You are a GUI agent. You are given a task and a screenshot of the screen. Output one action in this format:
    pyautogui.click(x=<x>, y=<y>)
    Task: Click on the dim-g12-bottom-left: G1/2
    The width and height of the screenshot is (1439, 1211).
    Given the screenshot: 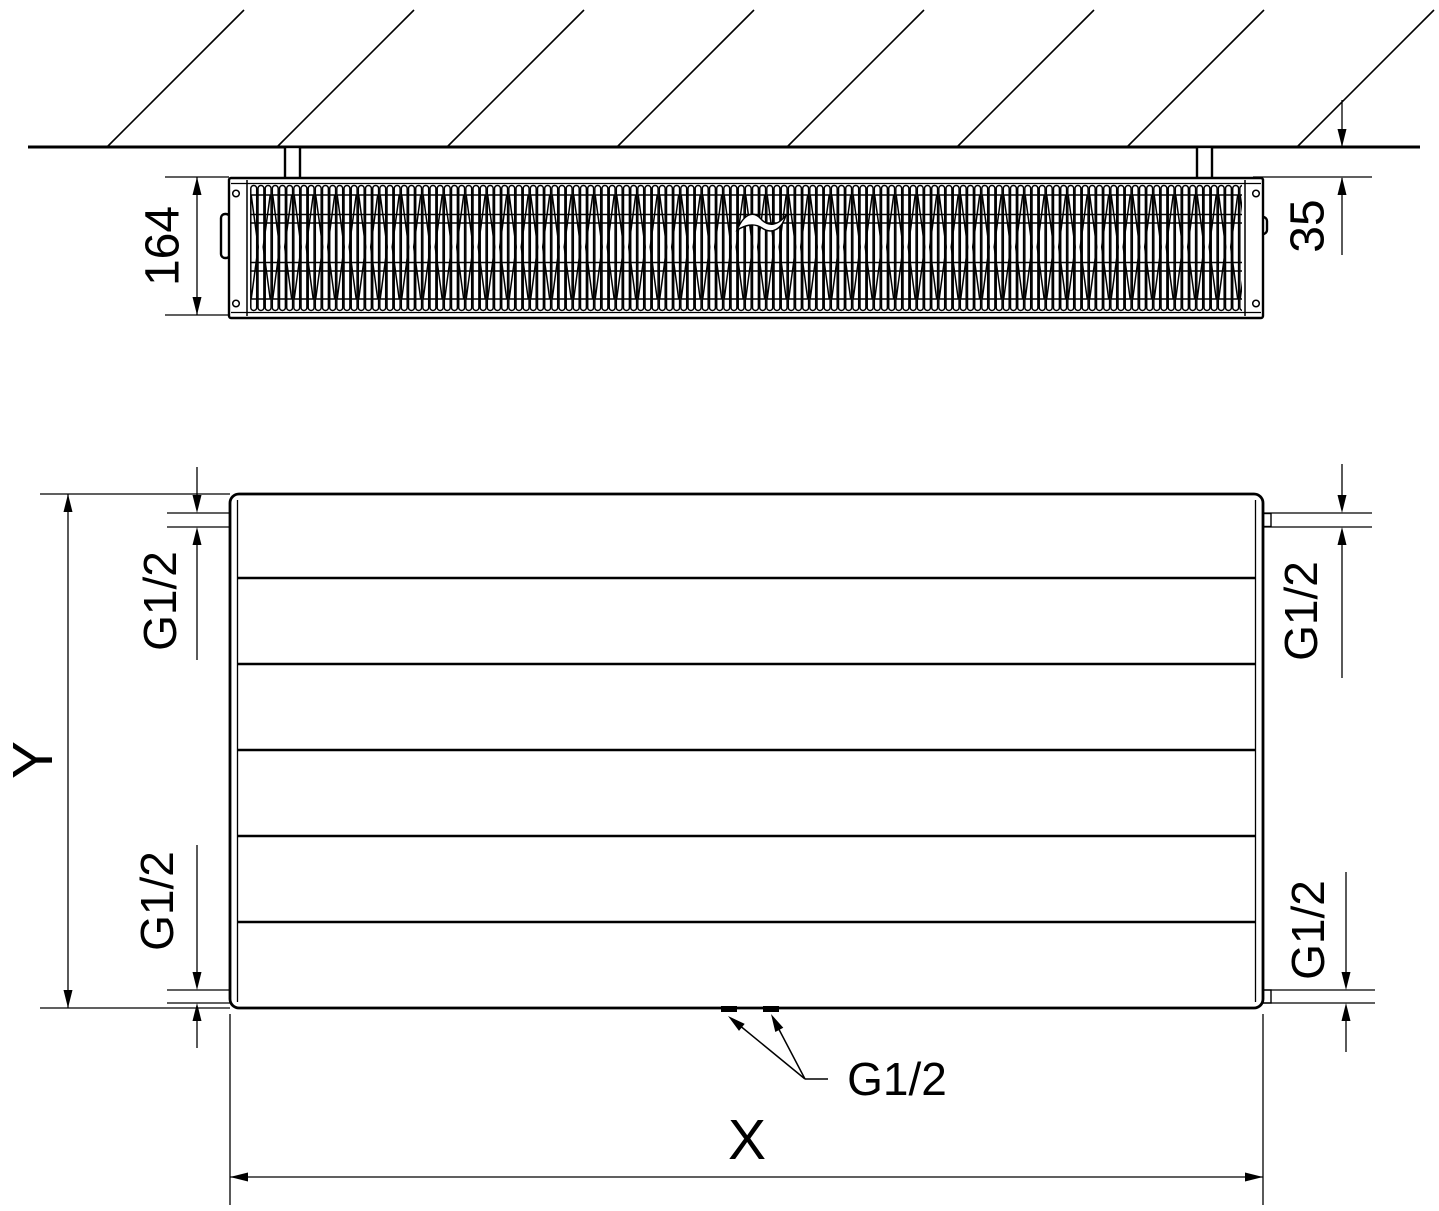 What is the action you would take?
    pyautogui.click(x=180, y=946)
    